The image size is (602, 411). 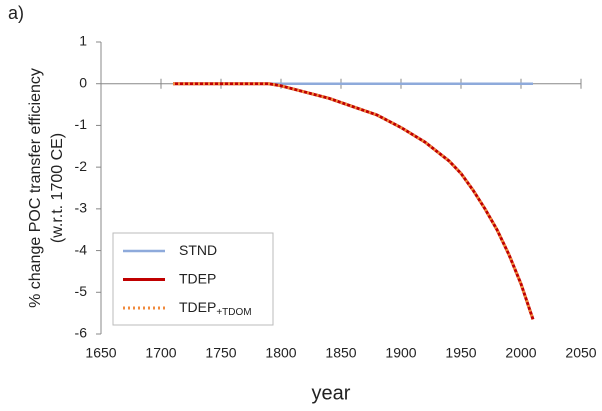 I want to click on x-tick-label: 1800, so click(x=280, y=353).